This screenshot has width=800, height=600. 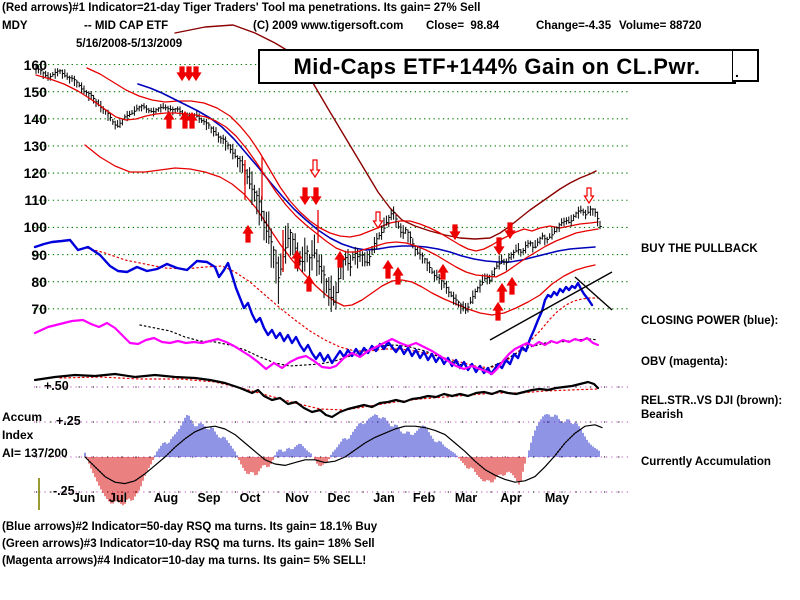 What do you see at coordinates (64, 491) in the screenshot?
I see `lower-tick-label: -.25` at bounding box center [64, 491].